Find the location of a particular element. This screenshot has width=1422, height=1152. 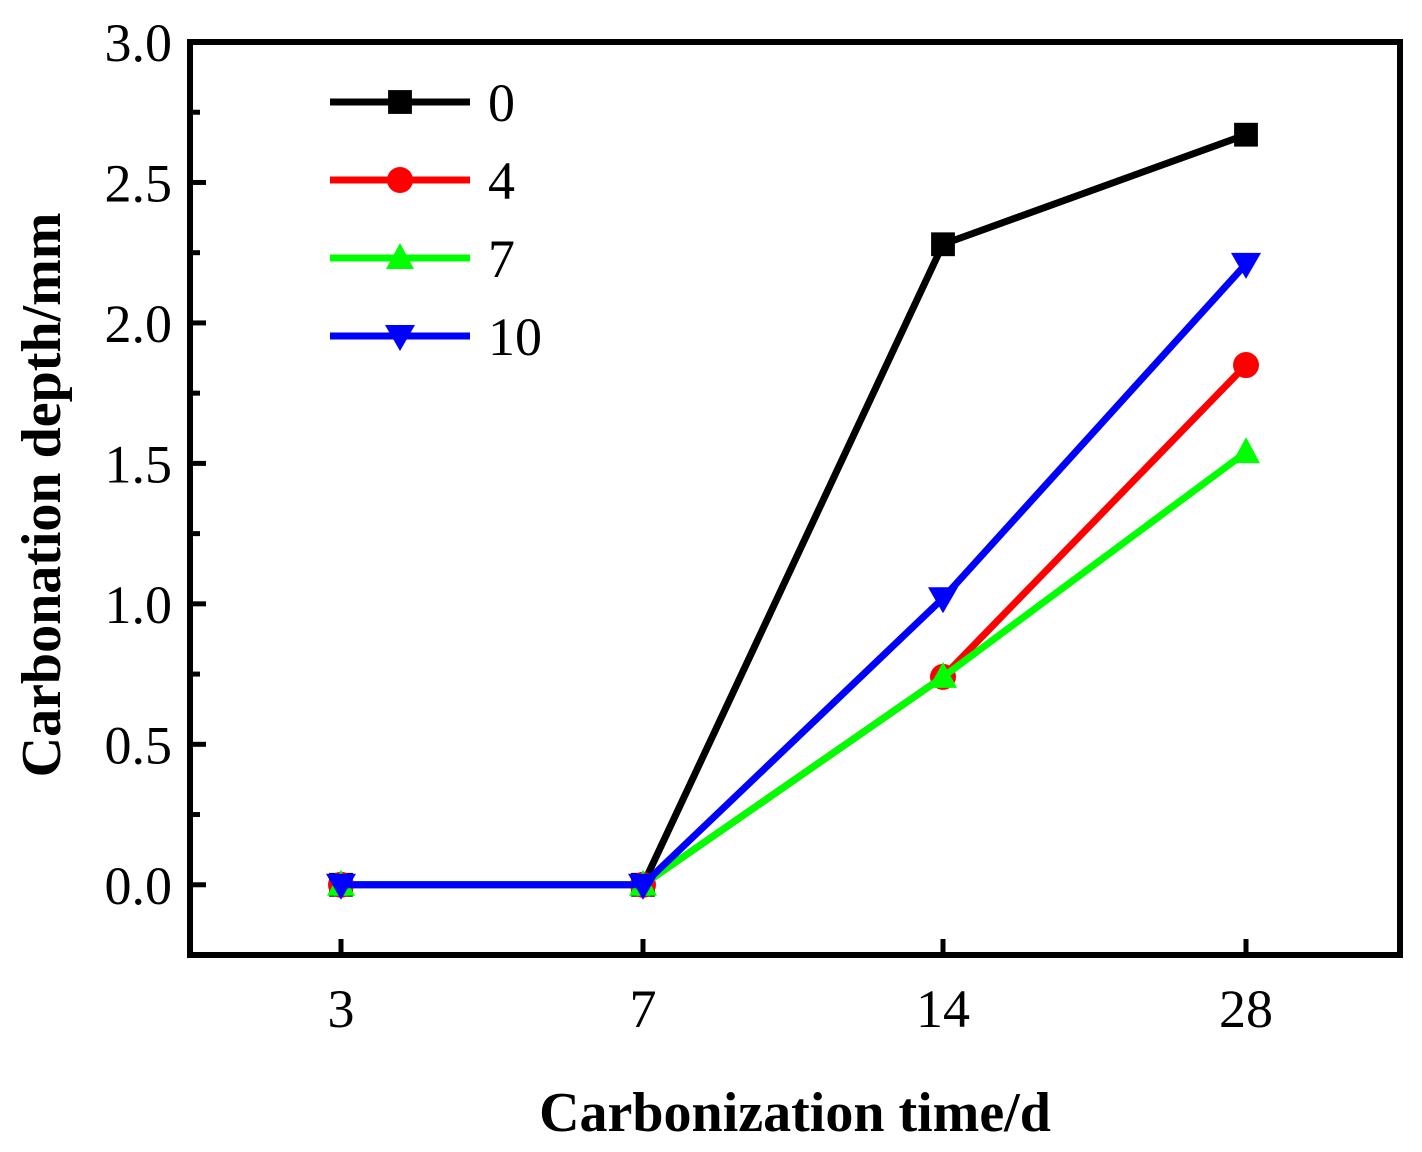

y-axis-ticks: 0.0 0.5 1.0 1.5 2.0 2.5 3.0 is located at coordinates (155, 464).